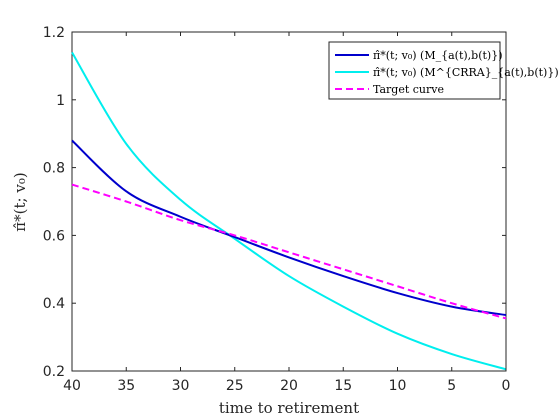  What do you see at coordinates (72, 386) in the screenshot?
I see `x-tick-label: 40` at bounding box center [72, 386].